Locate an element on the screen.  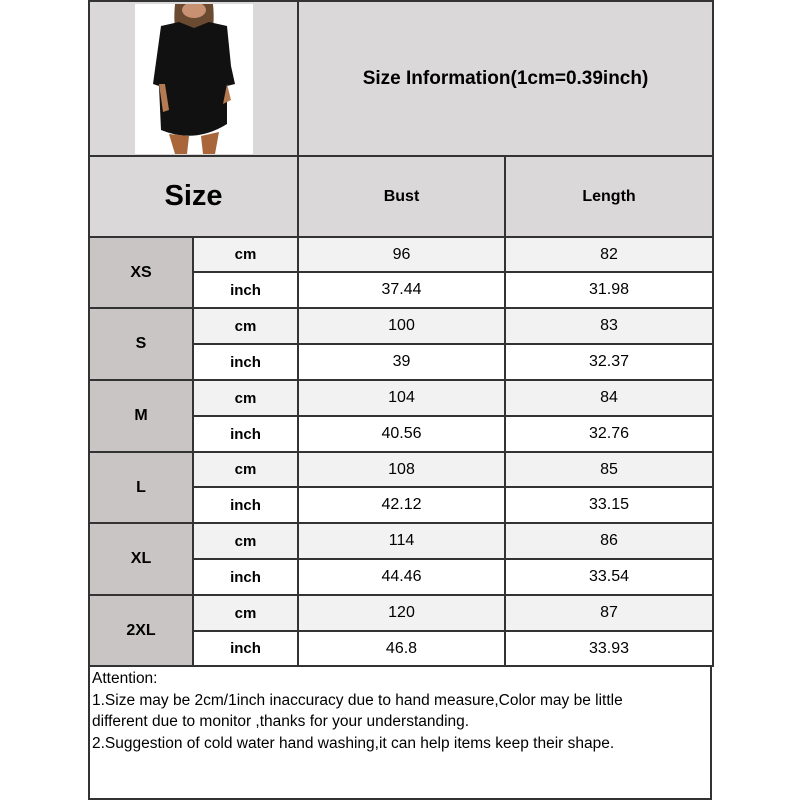
product-image is located at coordinates (193, 78).